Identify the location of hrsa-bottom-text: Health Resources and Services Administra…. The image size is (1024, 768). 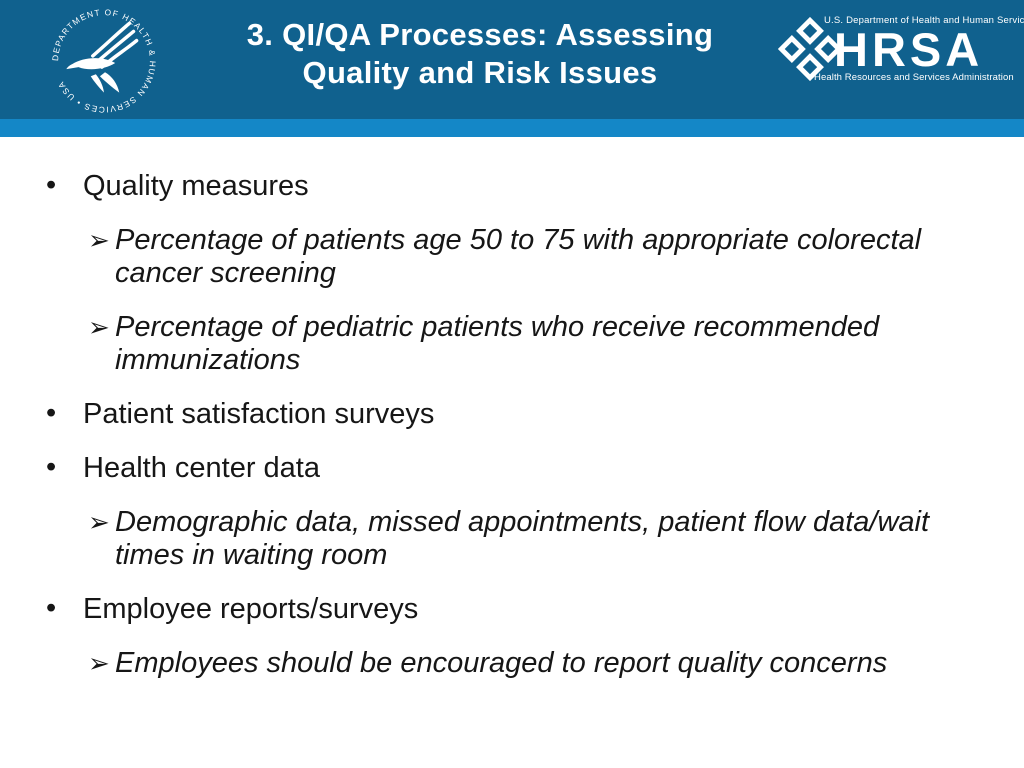
(914, 77).